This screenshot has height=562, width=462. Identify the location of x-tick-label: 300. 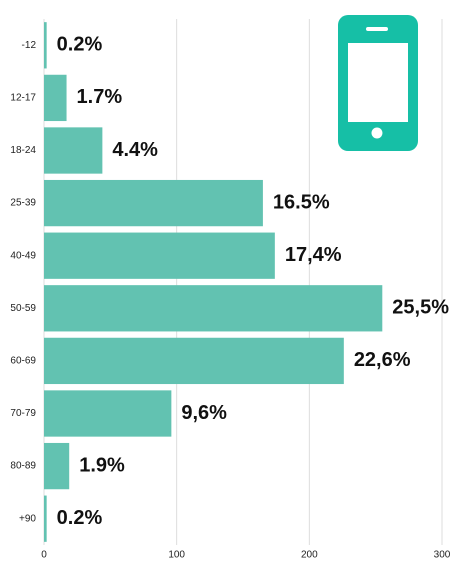
(442, 555).